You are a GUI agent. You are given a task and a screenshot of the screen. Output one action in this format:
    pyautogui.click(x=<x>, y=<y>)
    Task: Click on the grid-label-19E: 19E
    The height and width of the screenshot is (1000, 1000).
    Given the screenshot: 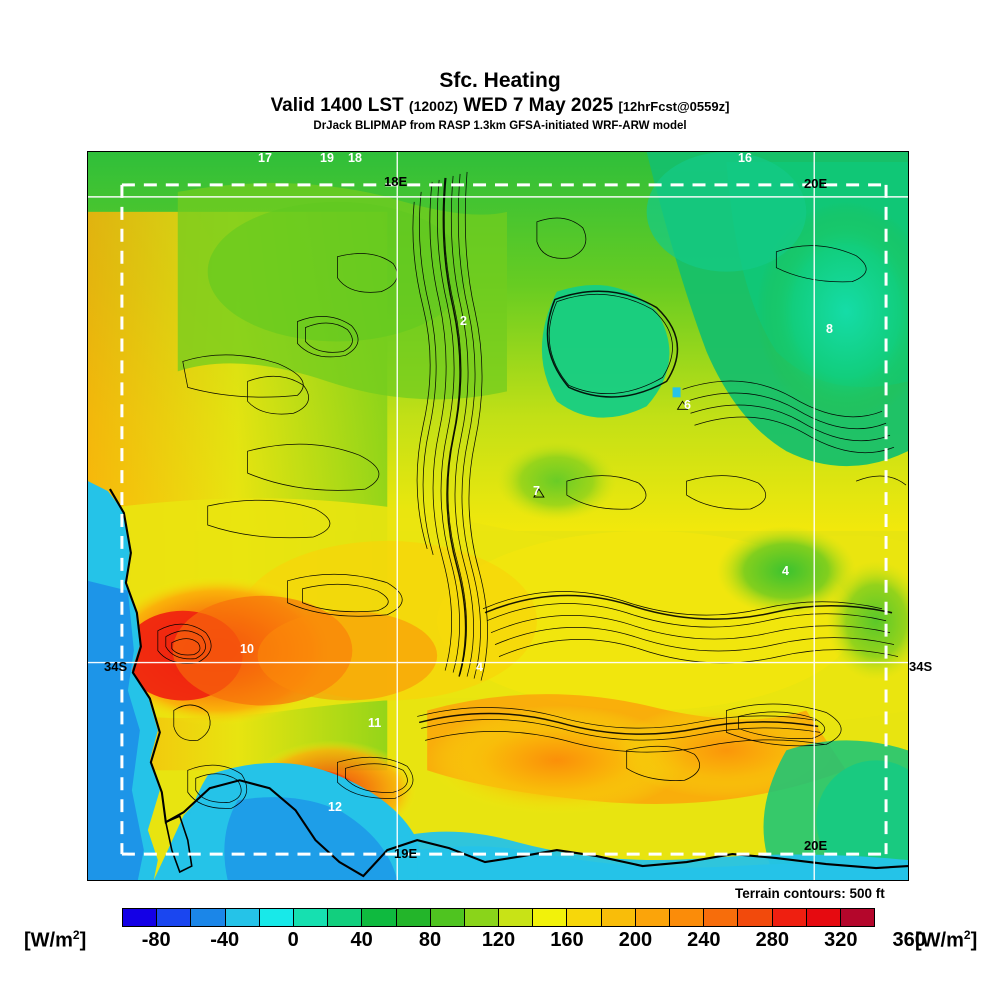 What is the action you would take?
    pyautogui.click(x=406, y=853)
    